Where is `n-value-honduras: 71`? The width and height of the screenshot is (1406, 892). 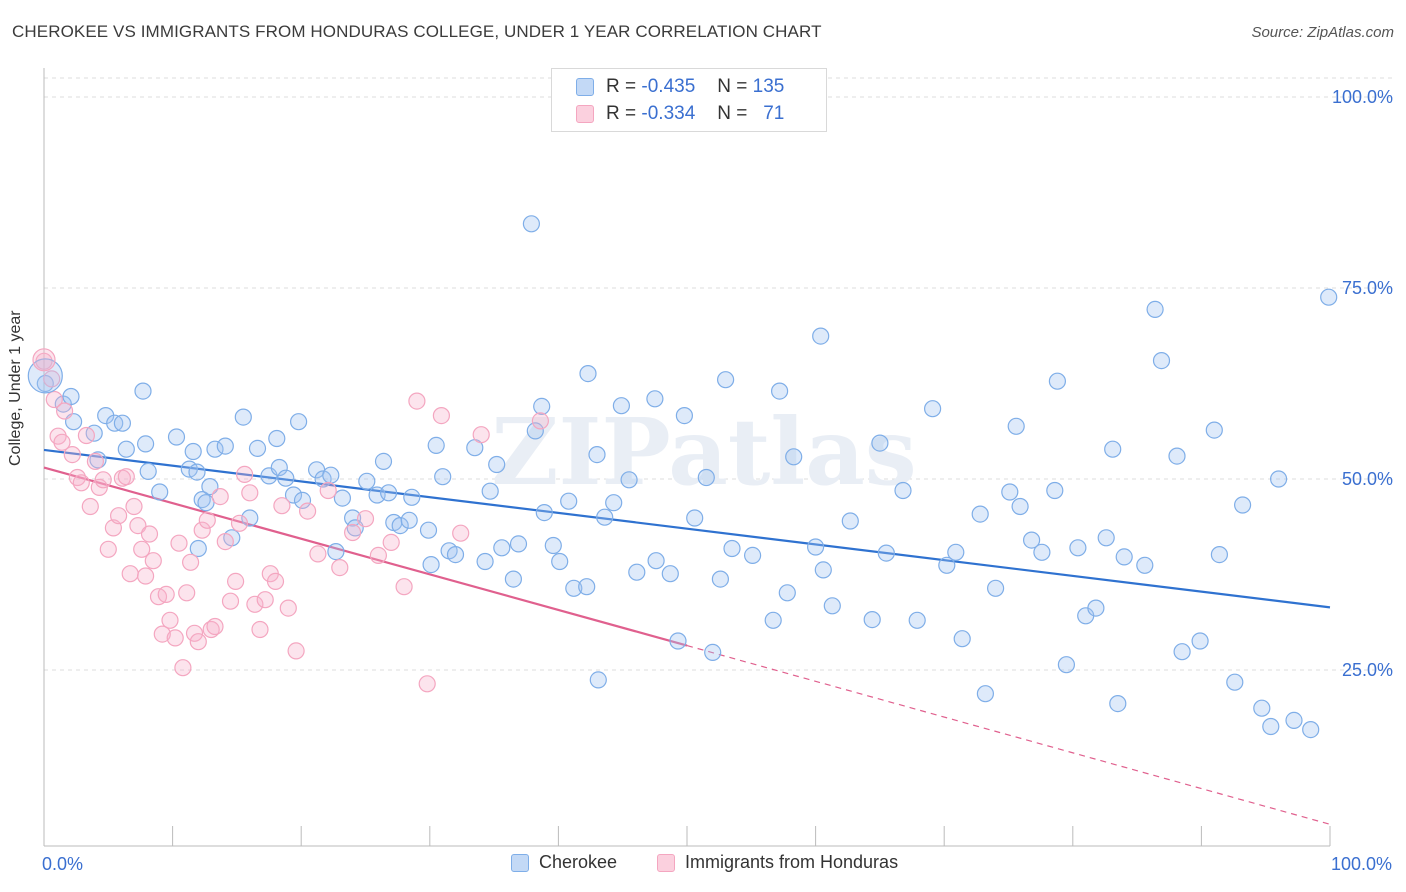 n-value-honduras: 71 is located at coordinates (774, 113).